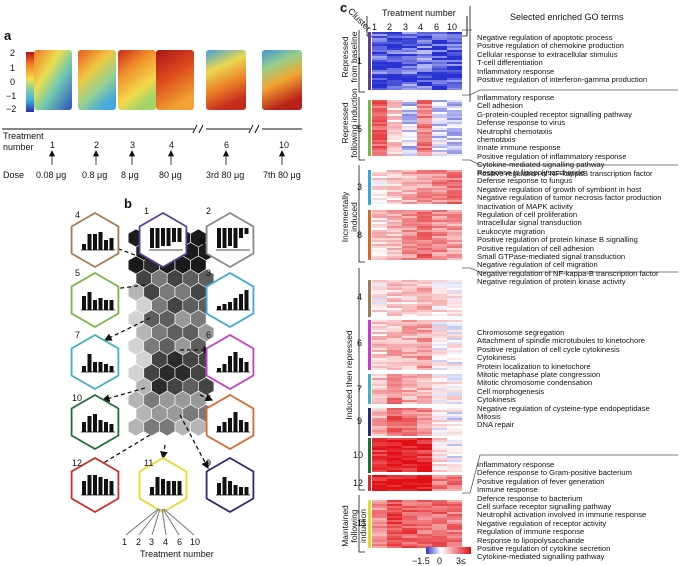  I want to click on treatment-number: 4, so click(172, 145).